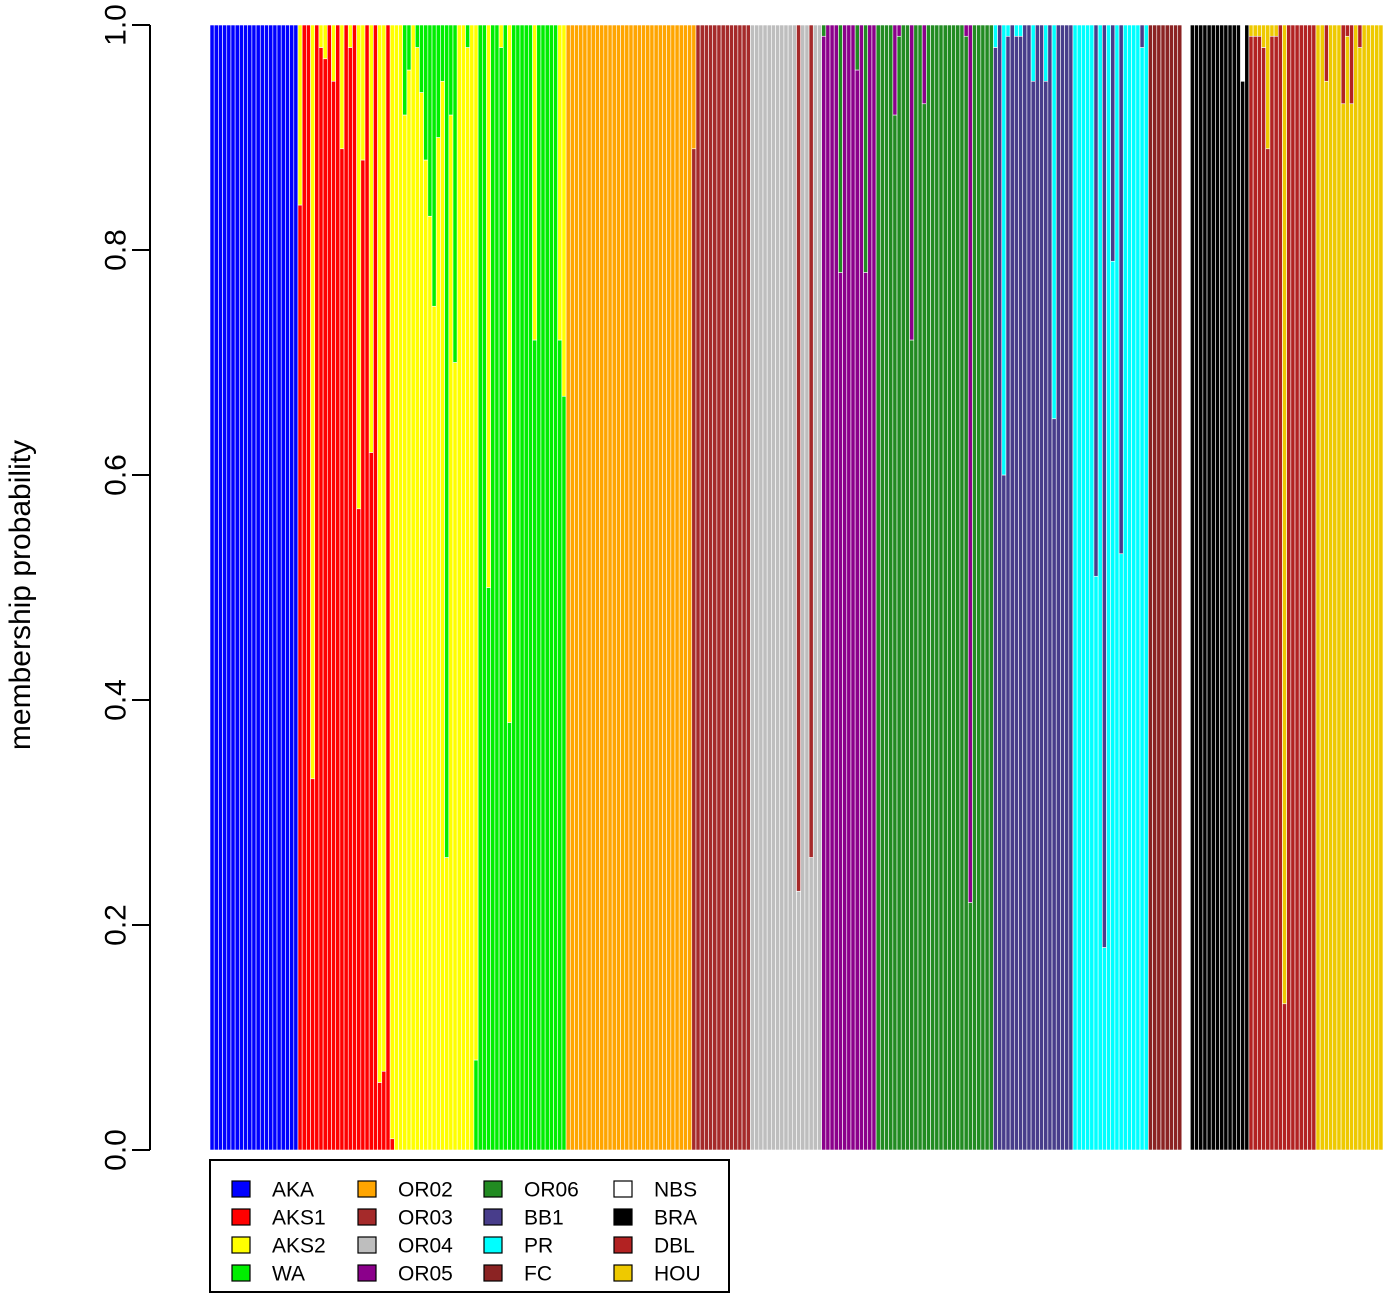  I want to click on legend-label: DBL, so click(674, 1245).